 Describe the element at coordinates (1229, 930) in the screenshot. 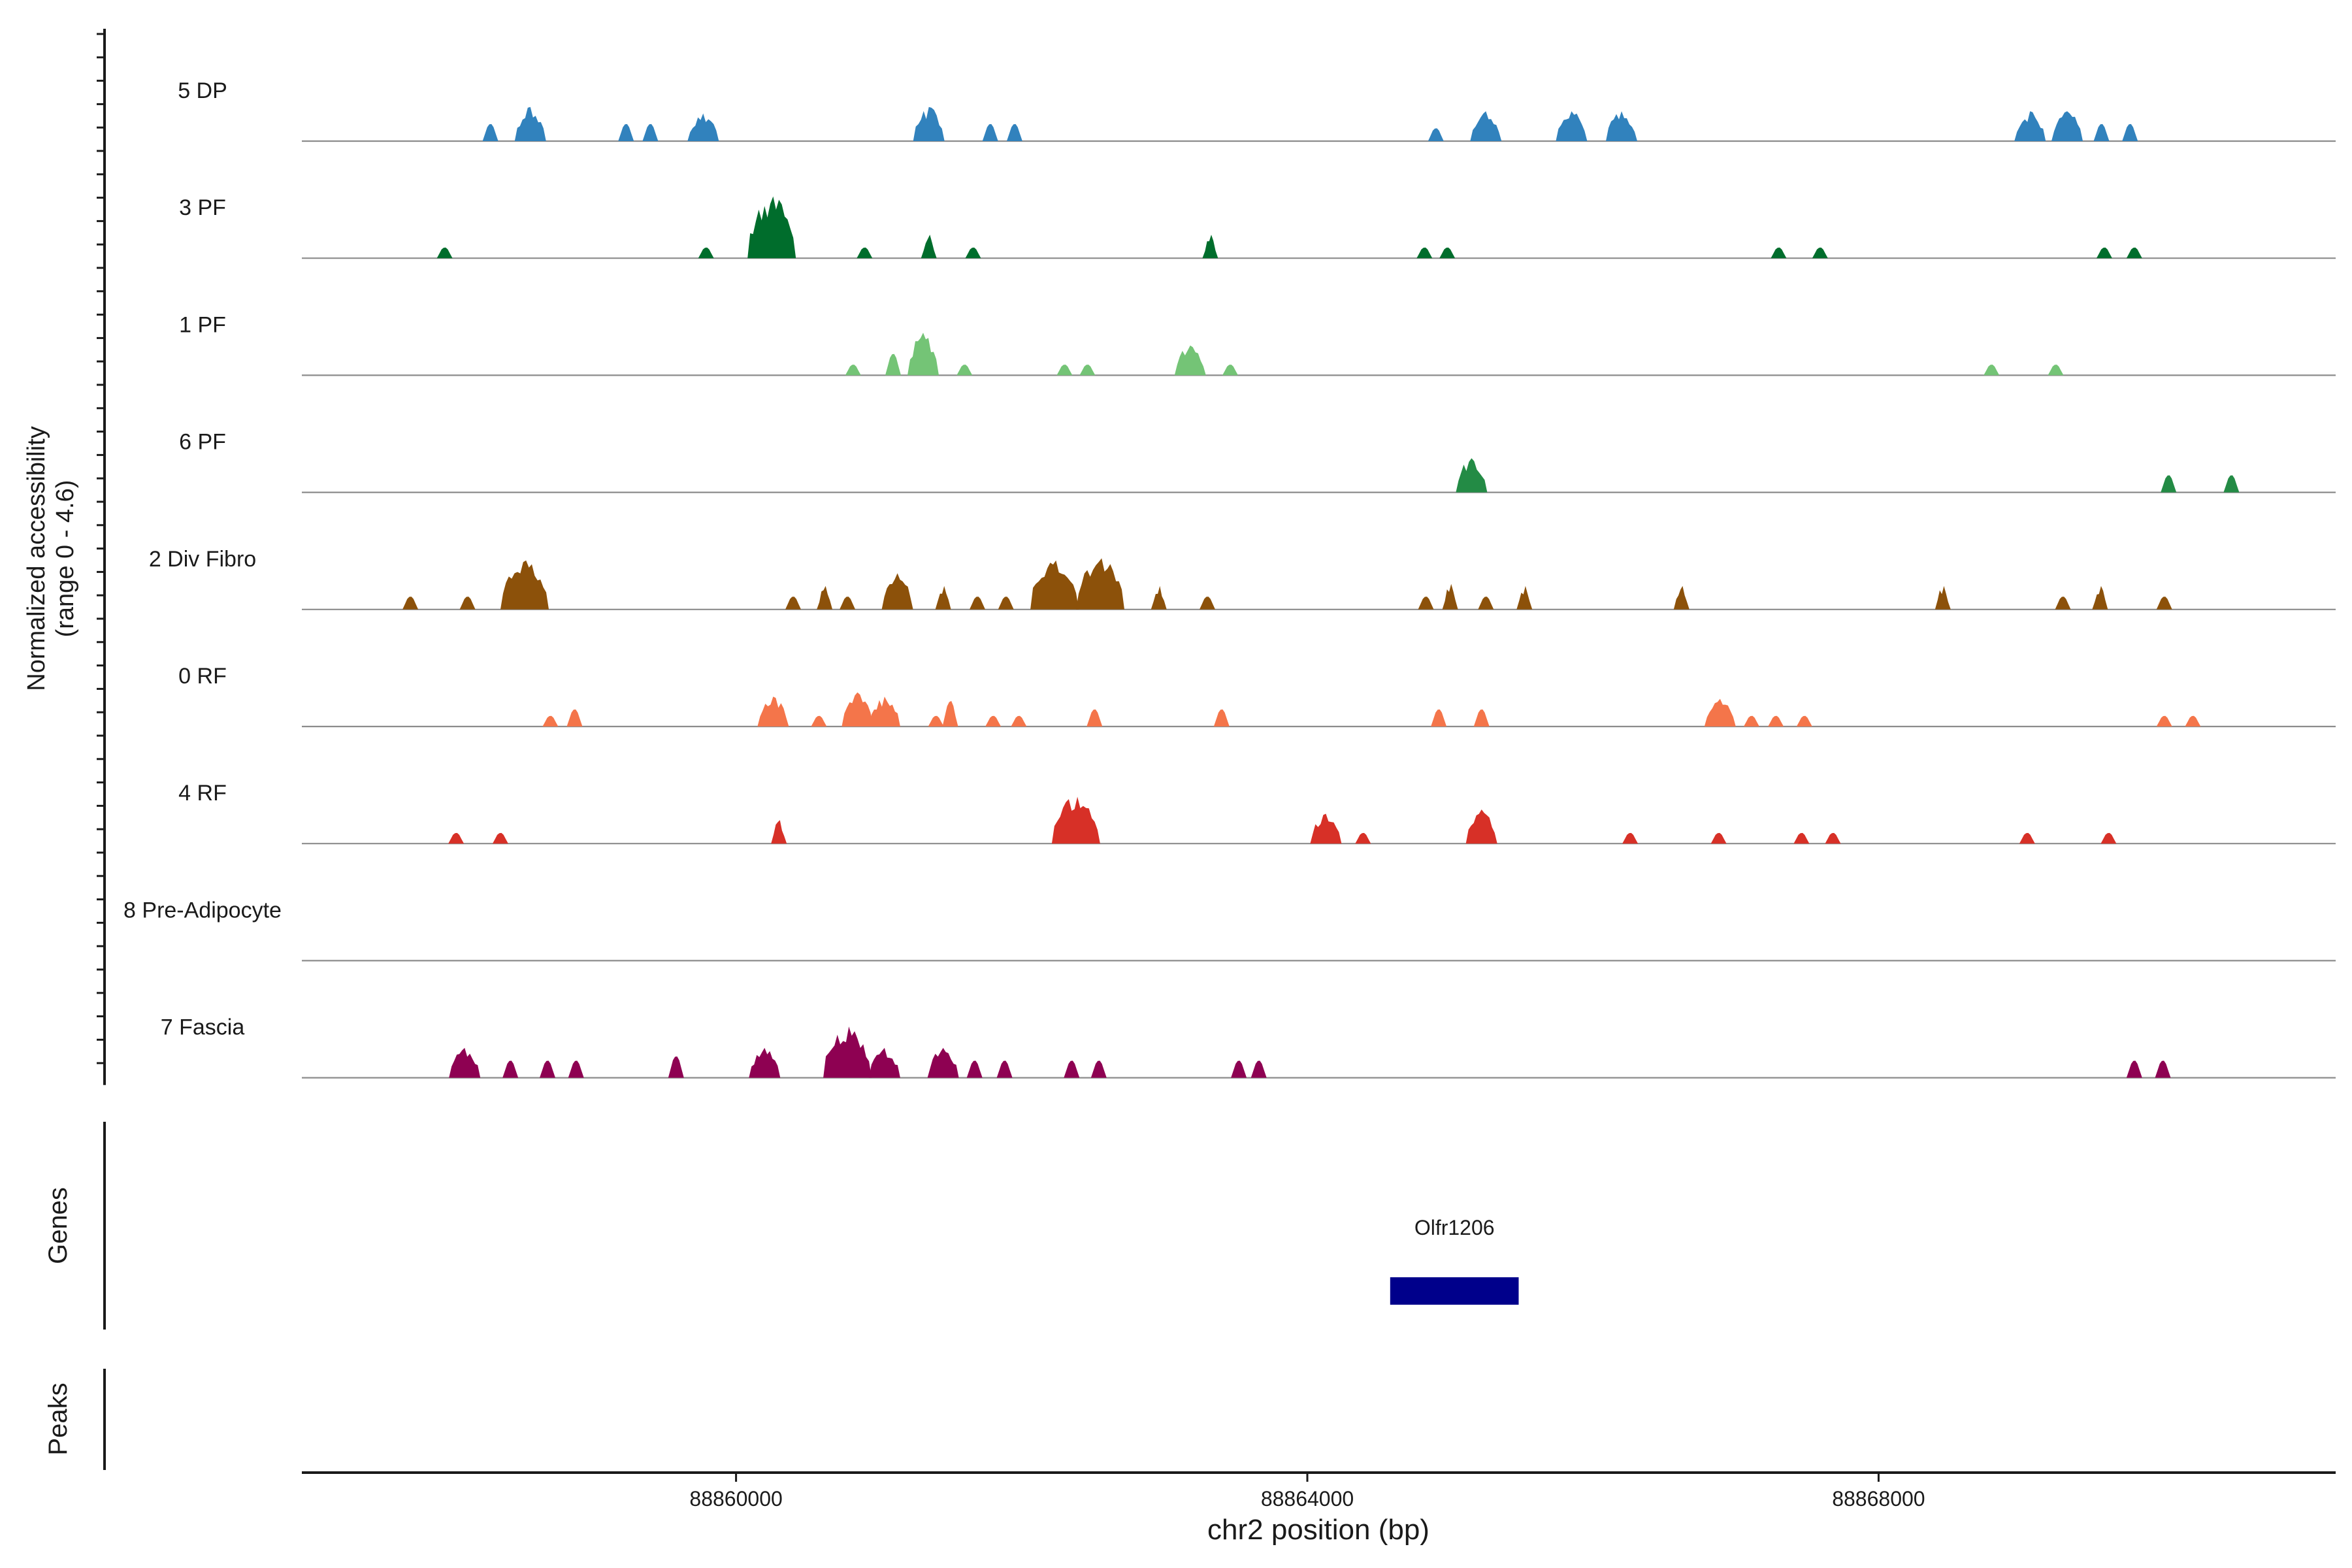

I see `track-8-pre-adipocyte: 8 Pre-Adipocyte` at that location.